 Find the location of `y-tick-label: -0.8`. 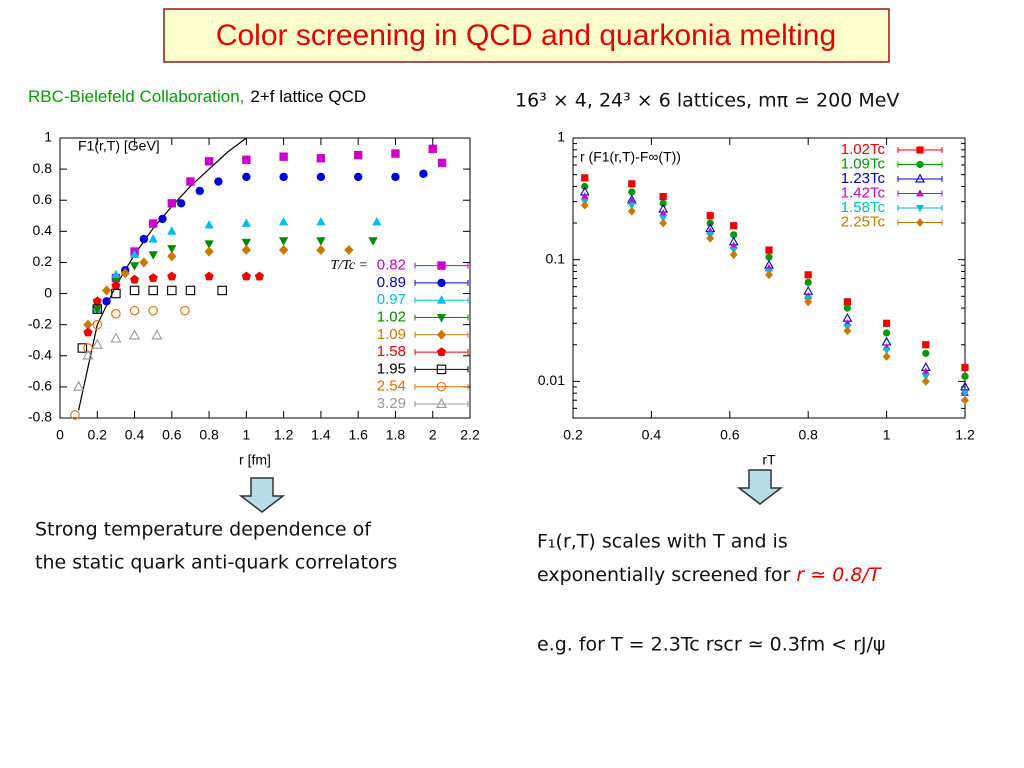

y-tick-label: -0.8 is located at coordinates (40, 417).